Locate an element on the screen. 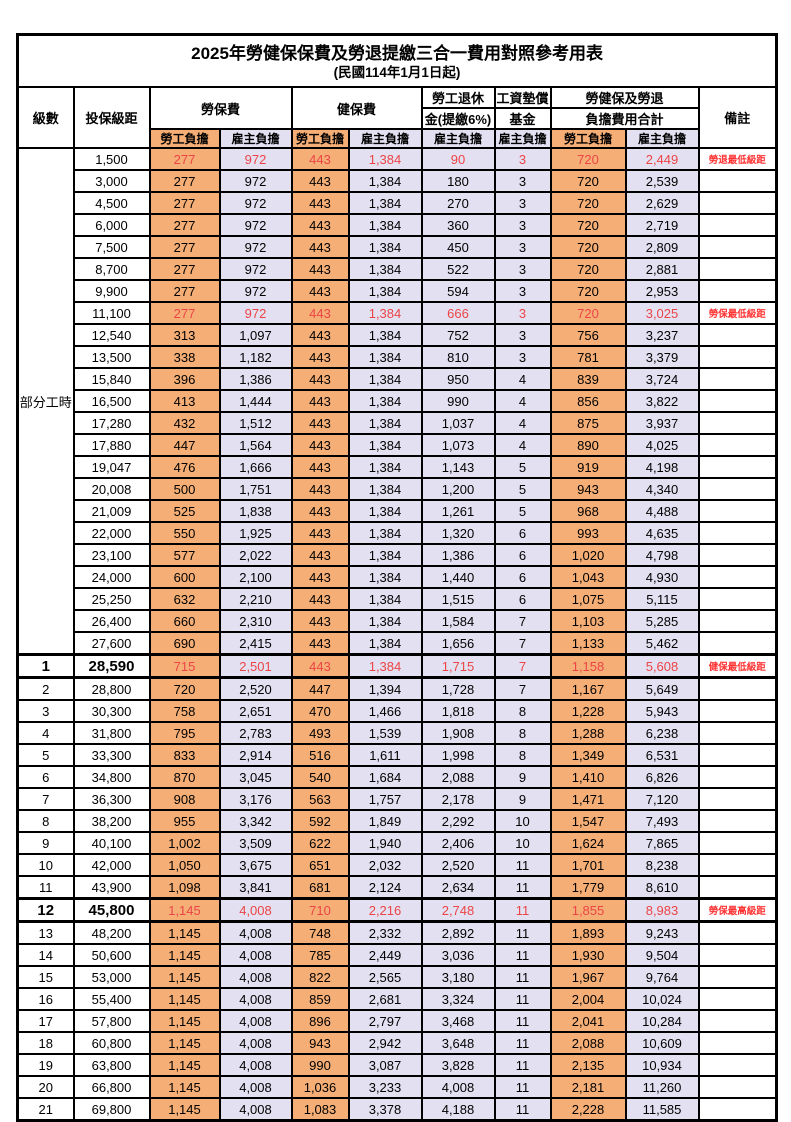  table-row: 3,000 277 972 443 1,384 180 3 720 2,539 is located at coordinates (398, 181).